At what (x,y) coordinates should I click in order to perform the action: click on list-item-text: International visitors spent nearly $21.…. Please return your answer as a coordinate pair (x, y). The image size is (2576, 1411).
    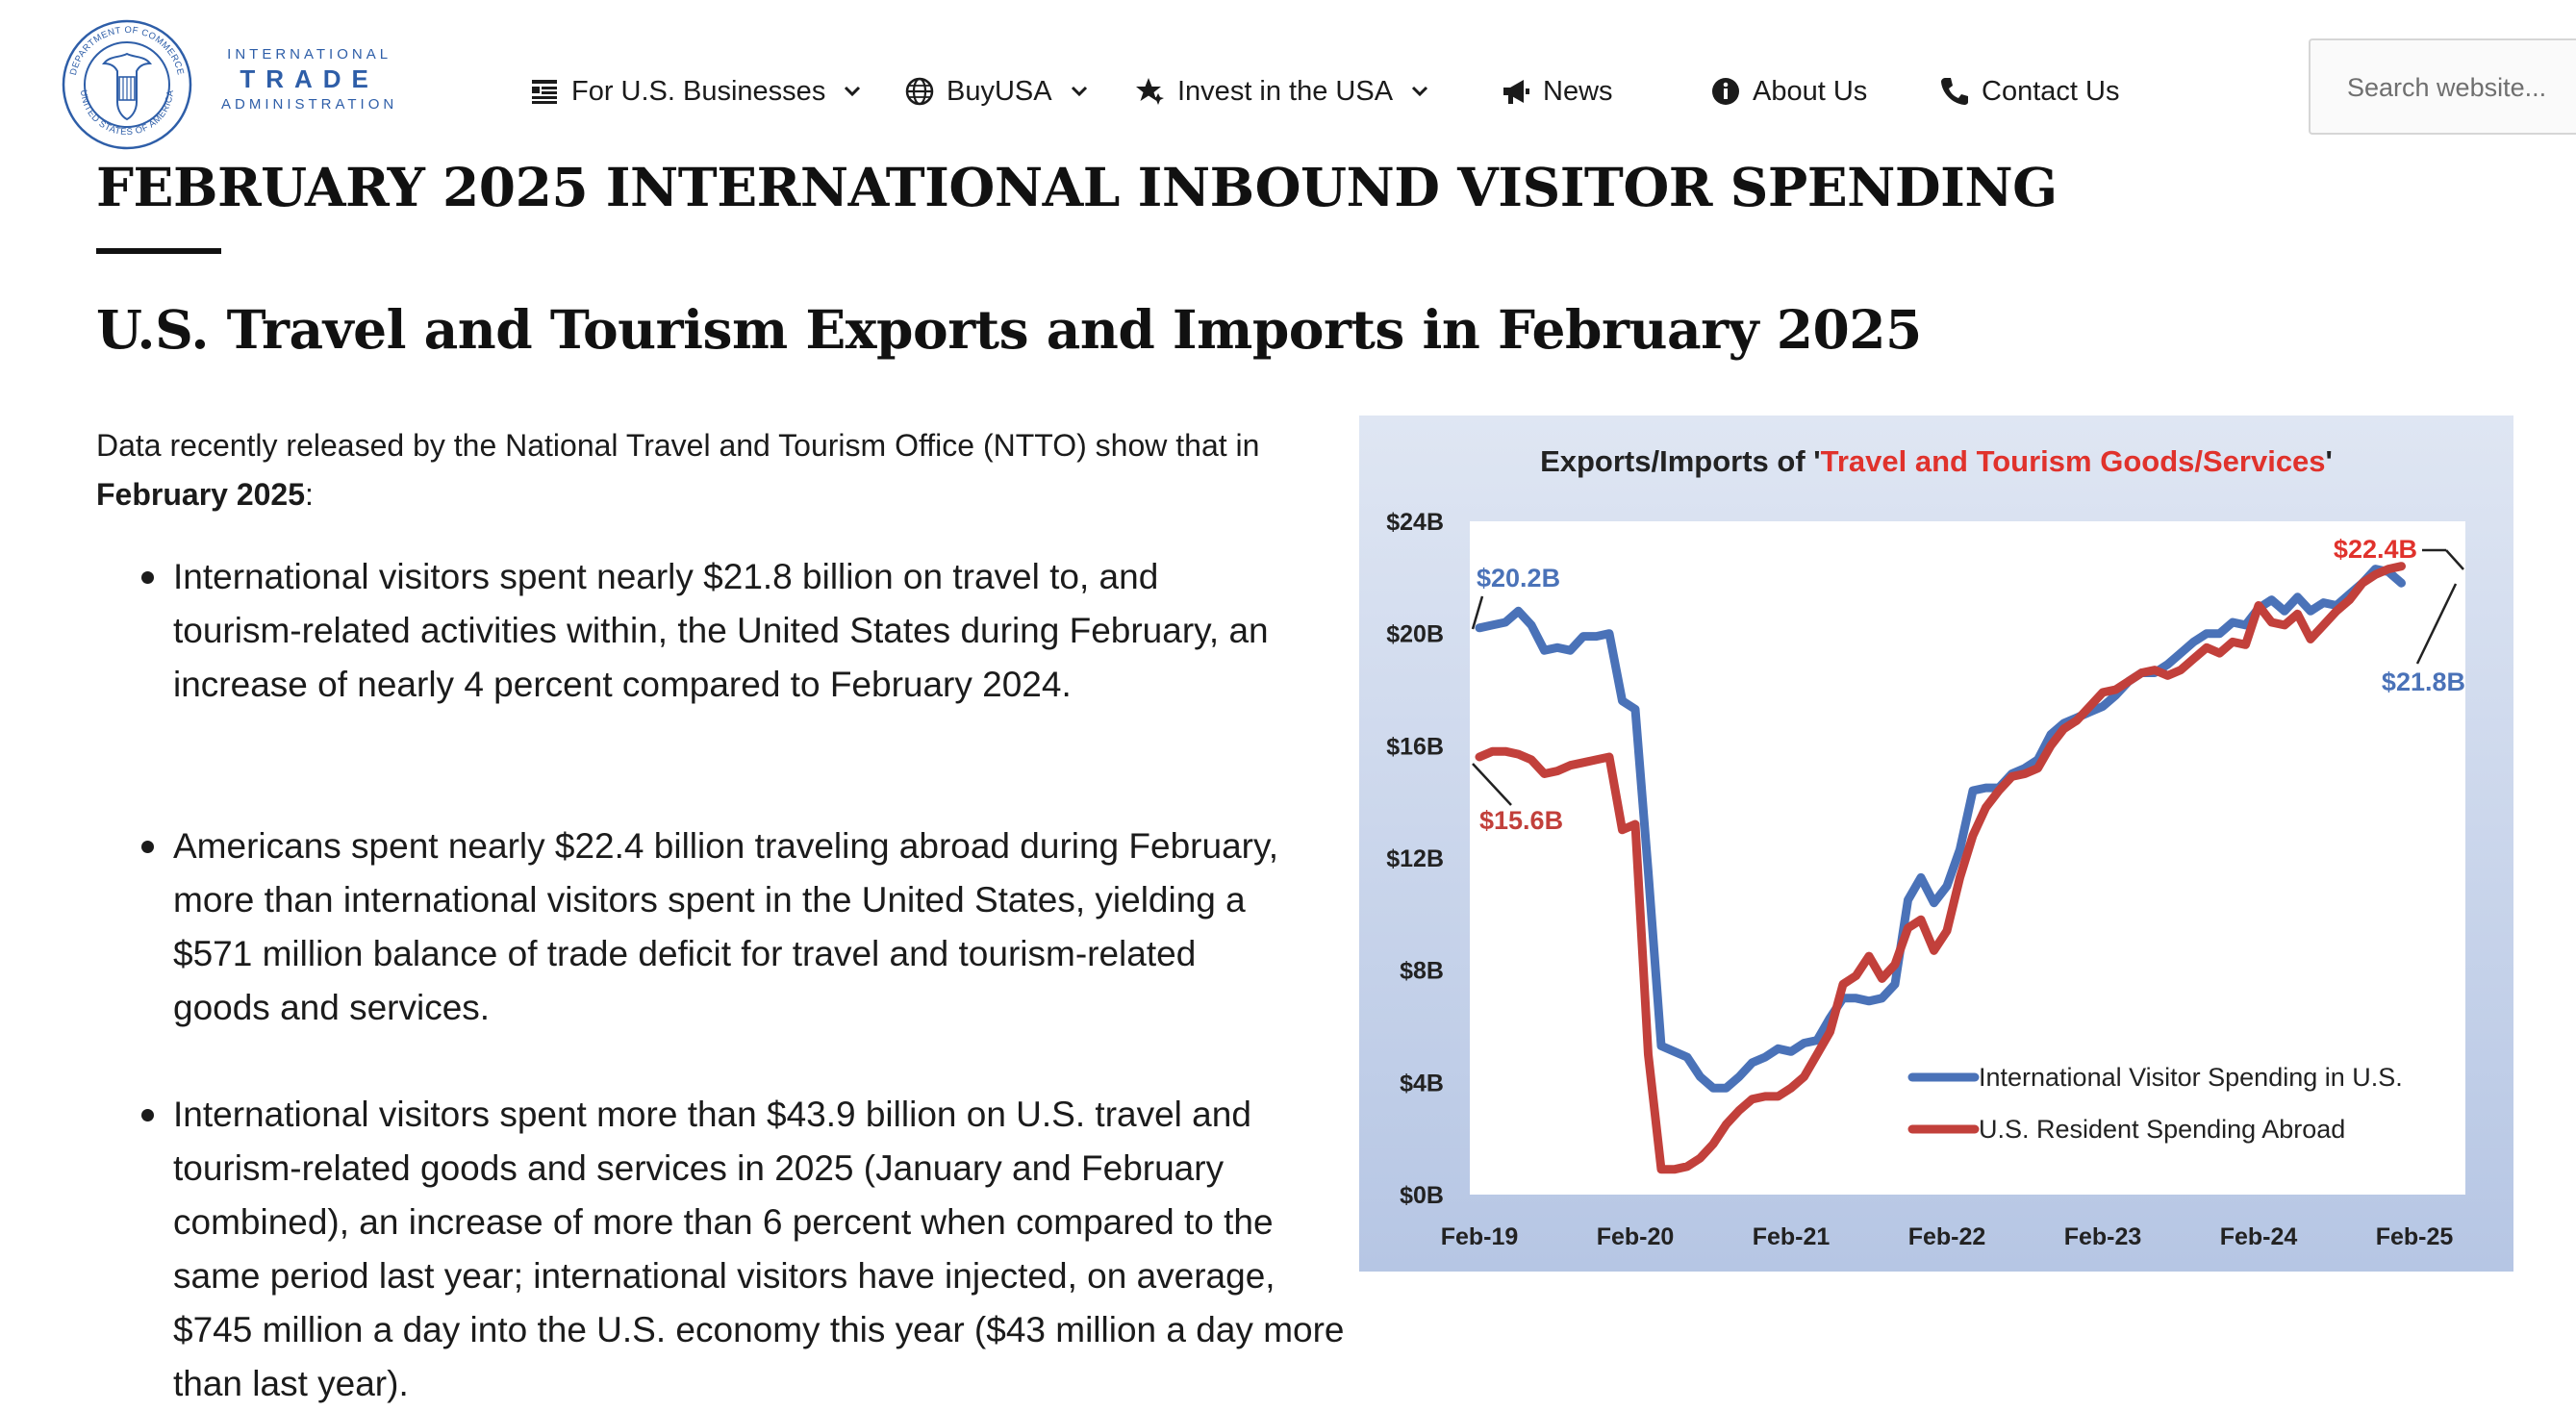
    Looking at the image, I should click on (721, 630).